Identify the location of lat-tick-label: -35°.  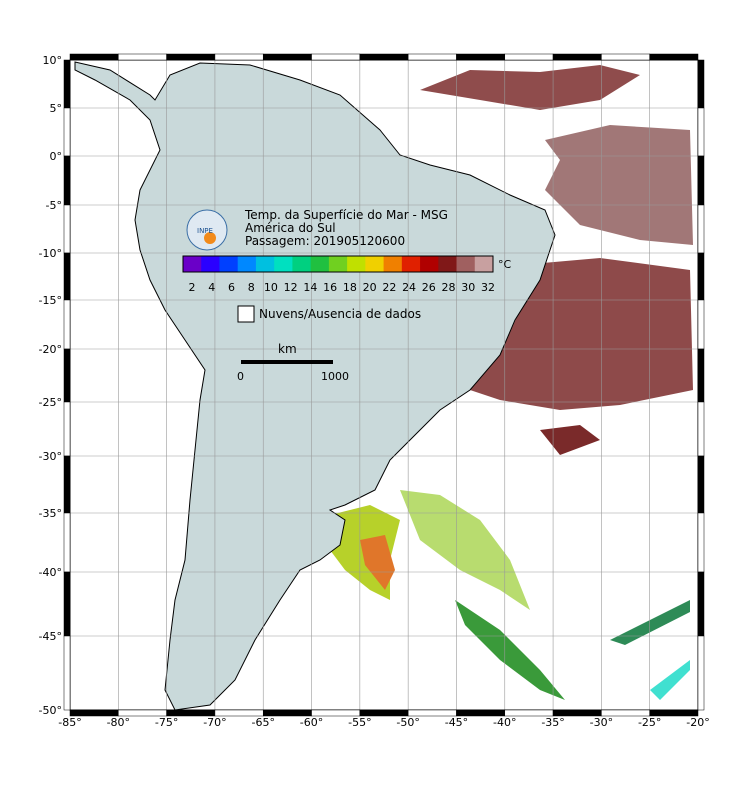
(50, 513).